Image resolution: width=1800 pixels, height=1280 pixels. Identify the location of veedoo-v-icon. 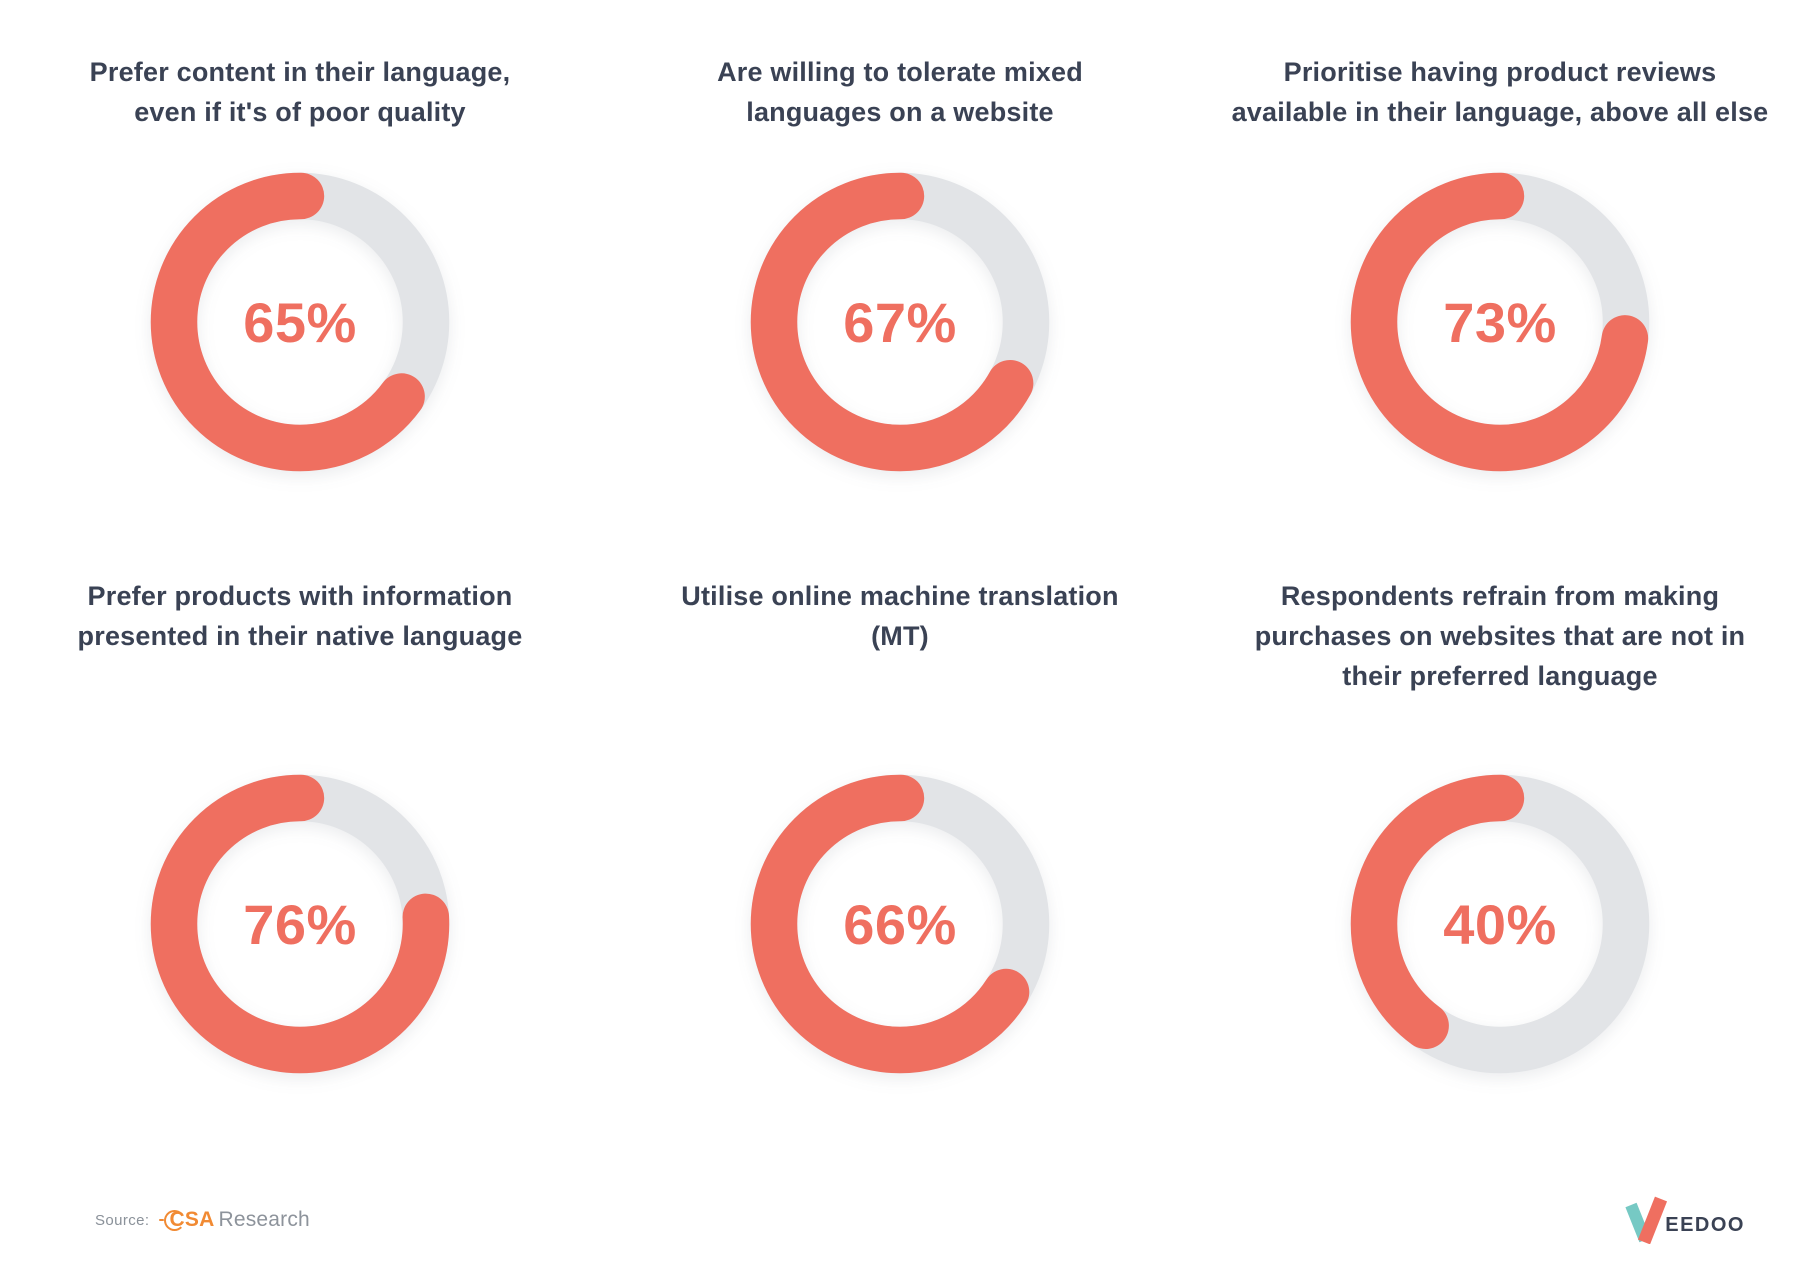
(1646, 1220).